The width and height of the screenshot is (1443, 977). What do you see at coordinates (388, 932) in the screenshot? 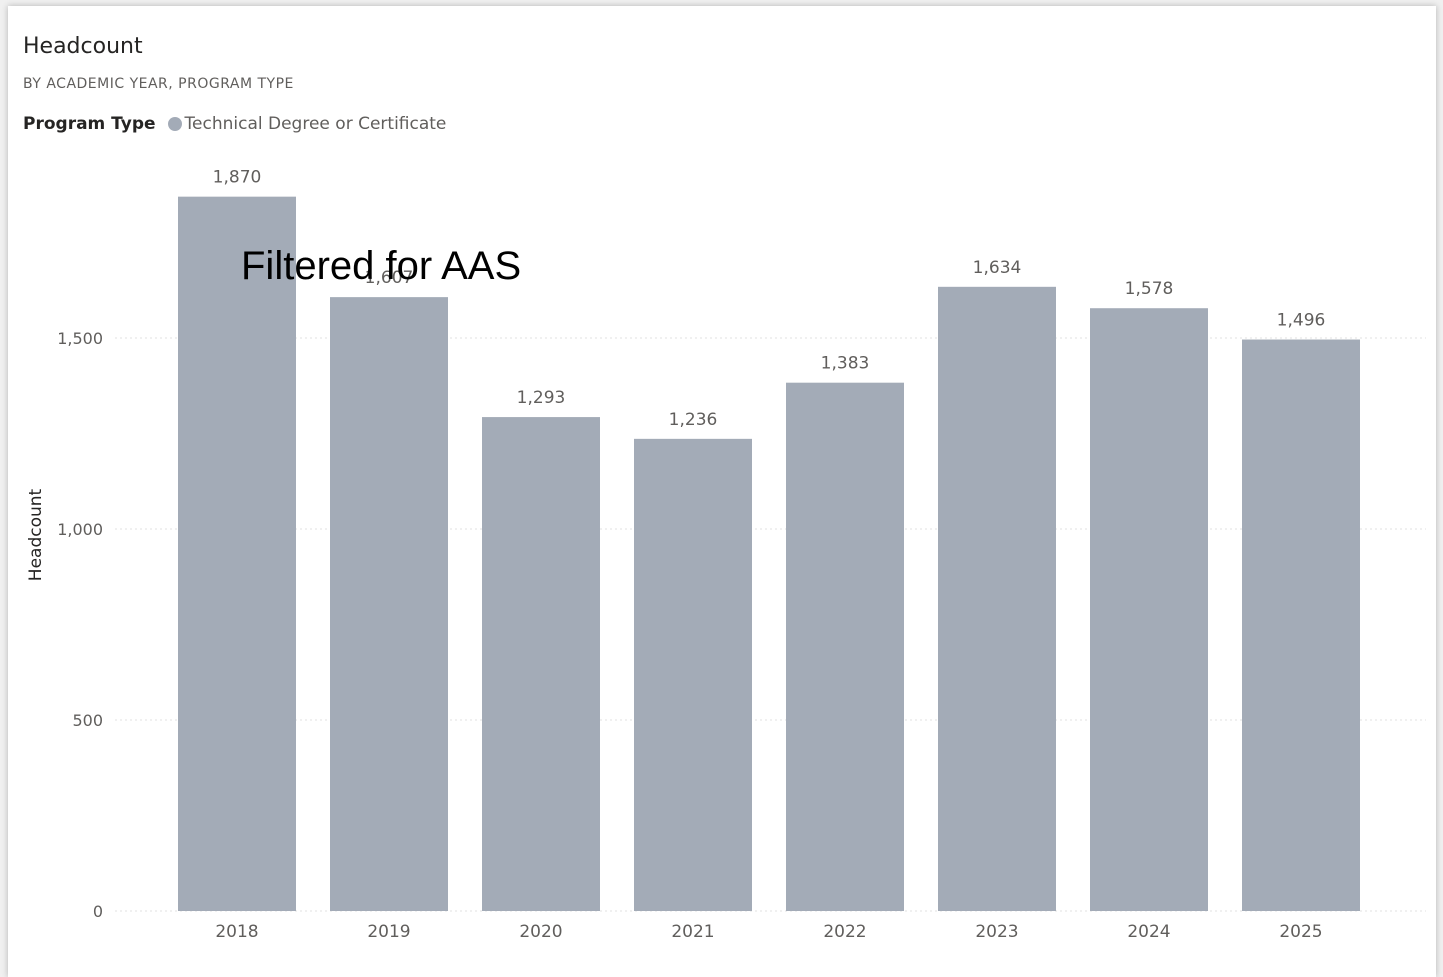
I see `x-tick-label: 2019` at bounding box center [388, 932].